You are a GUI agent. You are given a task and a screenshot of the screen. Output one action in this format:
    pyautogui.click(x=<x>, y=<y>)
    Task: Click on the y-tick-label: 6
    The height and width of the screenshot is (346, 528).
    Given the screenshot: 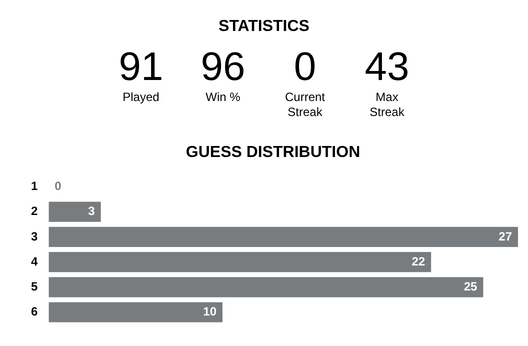 What is the action you would take?
    pyautogui.click(x=34, y=311)
    